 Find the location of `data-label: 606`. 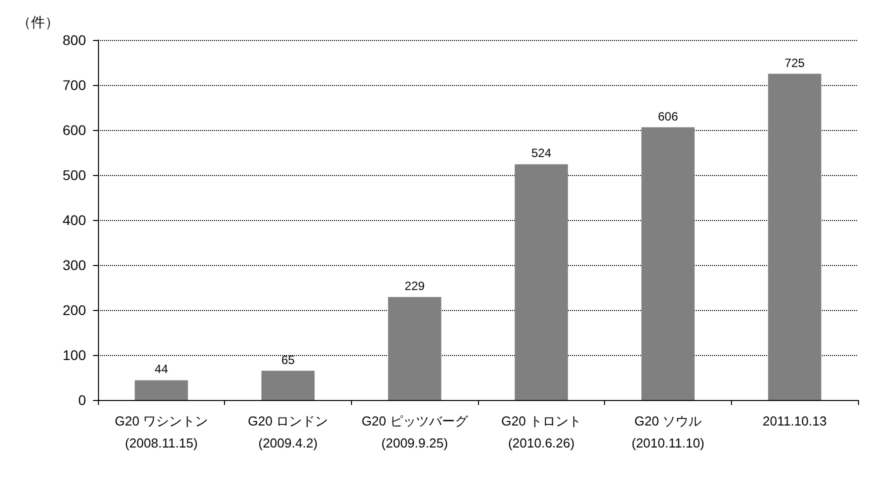

data-label: 606 is located at coordinates (668, 116).